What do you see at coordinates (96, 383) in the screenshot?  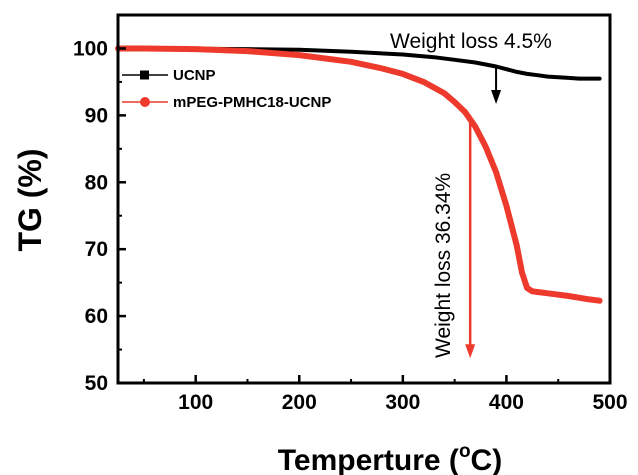 I see `y-tick-label: 50` at bounding box center [96, 383].